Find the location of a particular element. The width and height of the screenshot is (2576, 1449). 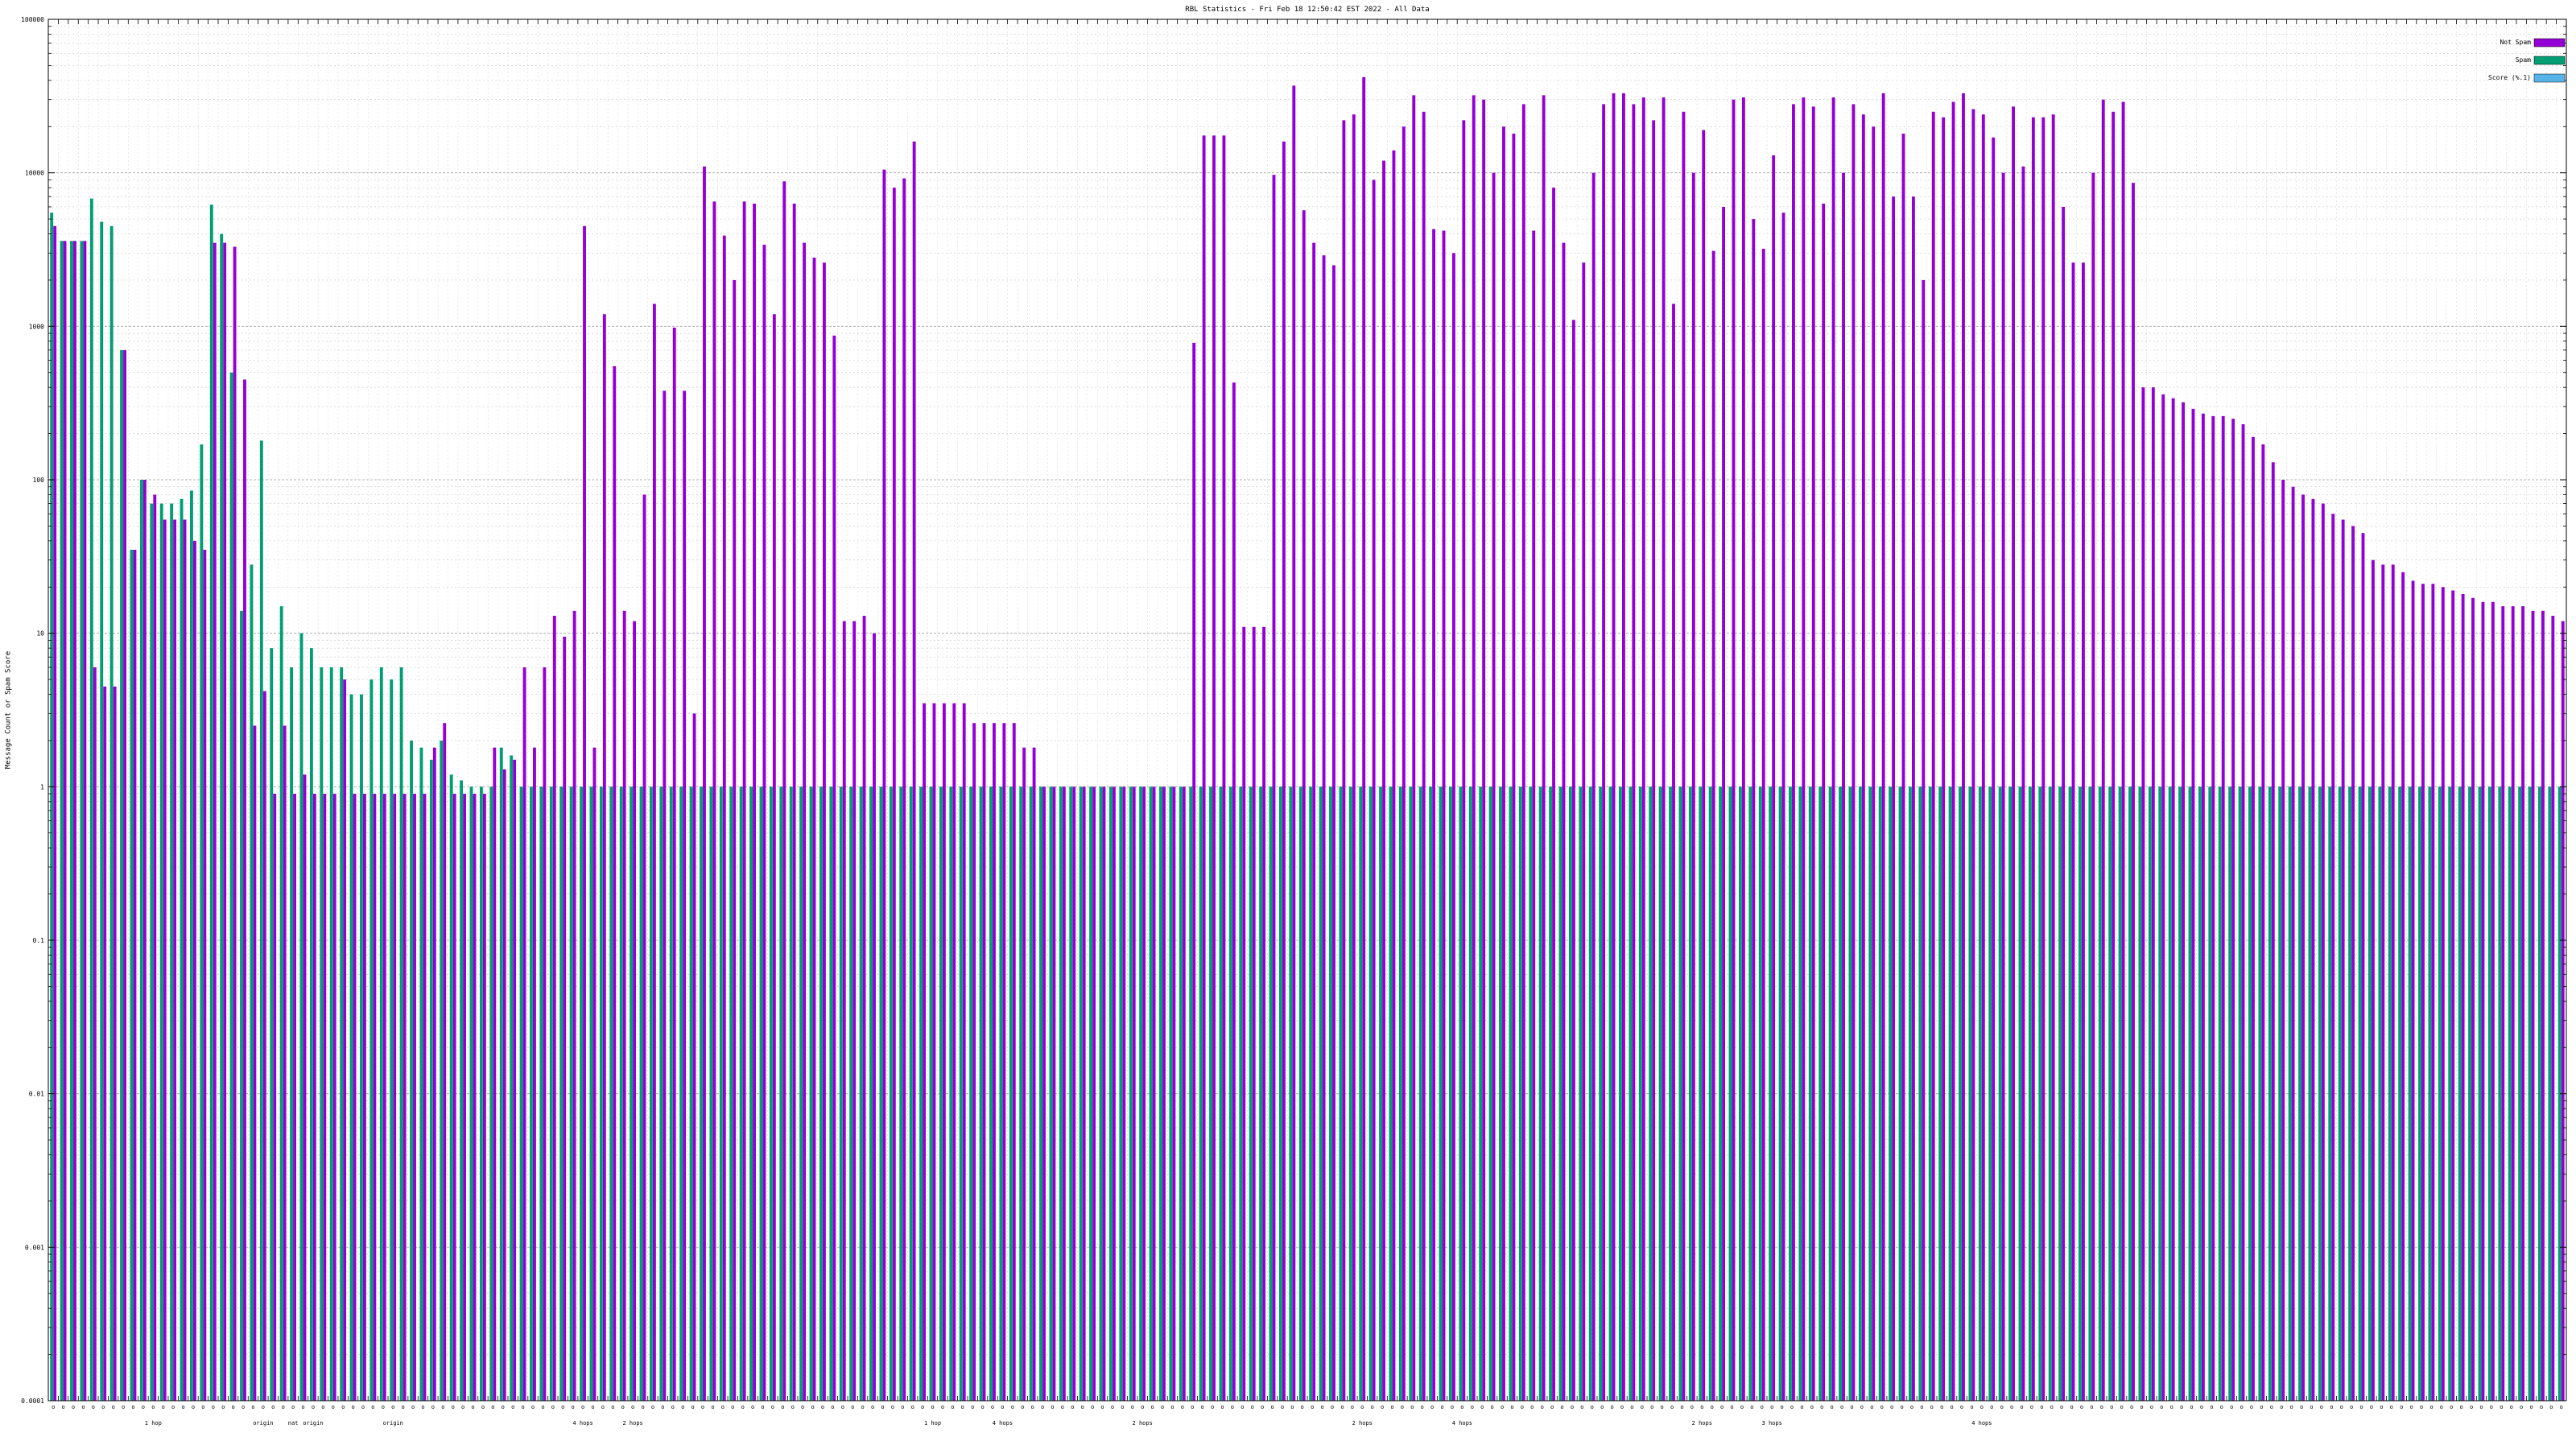

category-label: 2 hops is located at coordinates (1702, 1423).